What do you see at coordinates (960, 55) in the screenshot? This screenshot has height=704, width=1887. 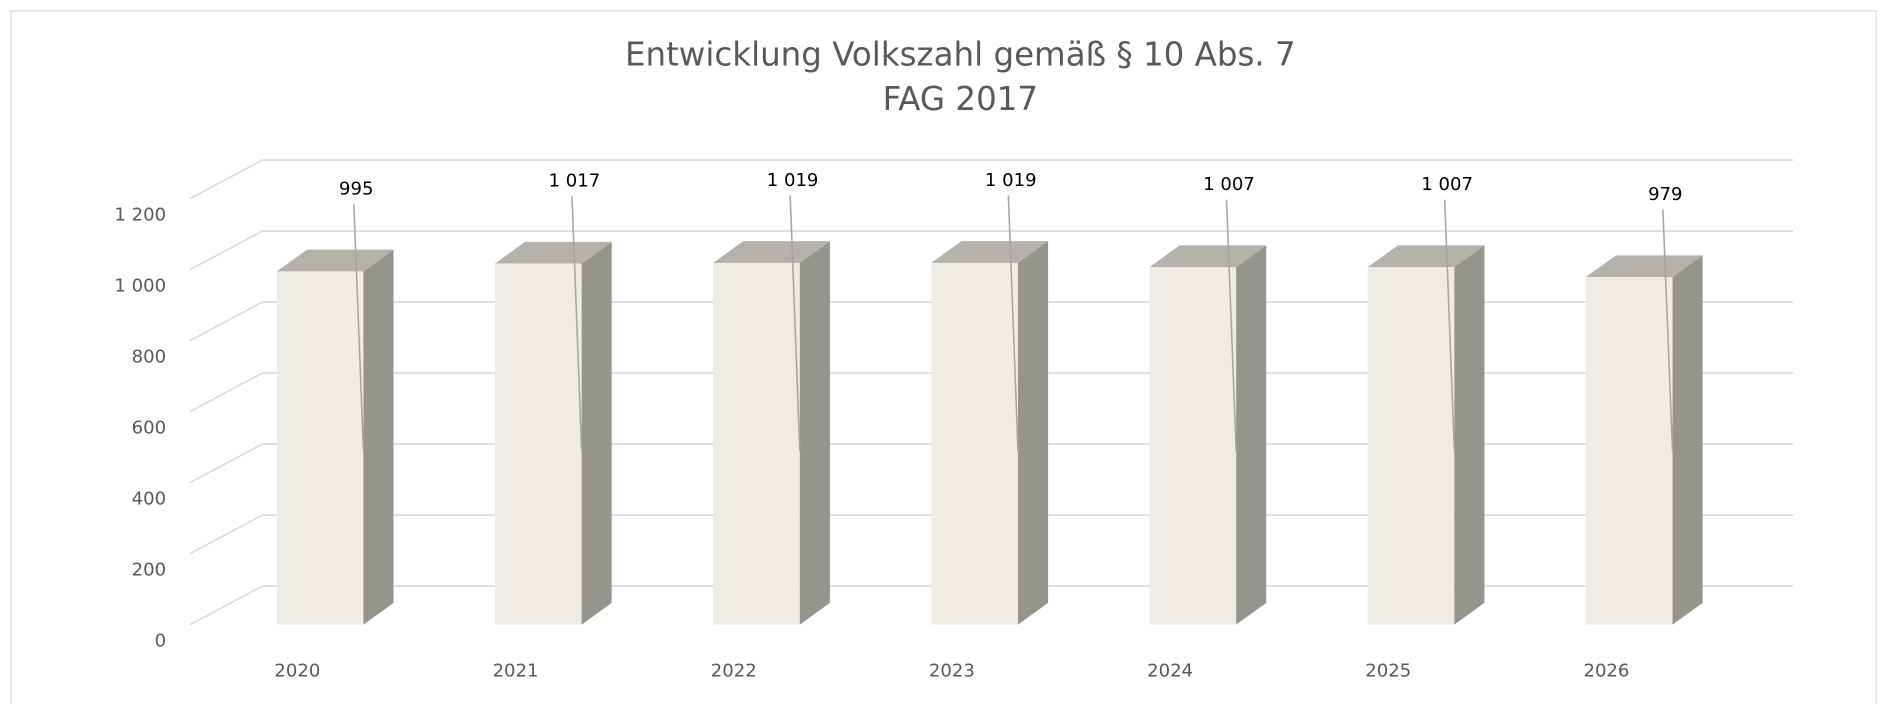 I see `chart-title: Entwicklung Volkszahl gemäß § 10 Abs. 7` at bounding box center [960, 55].